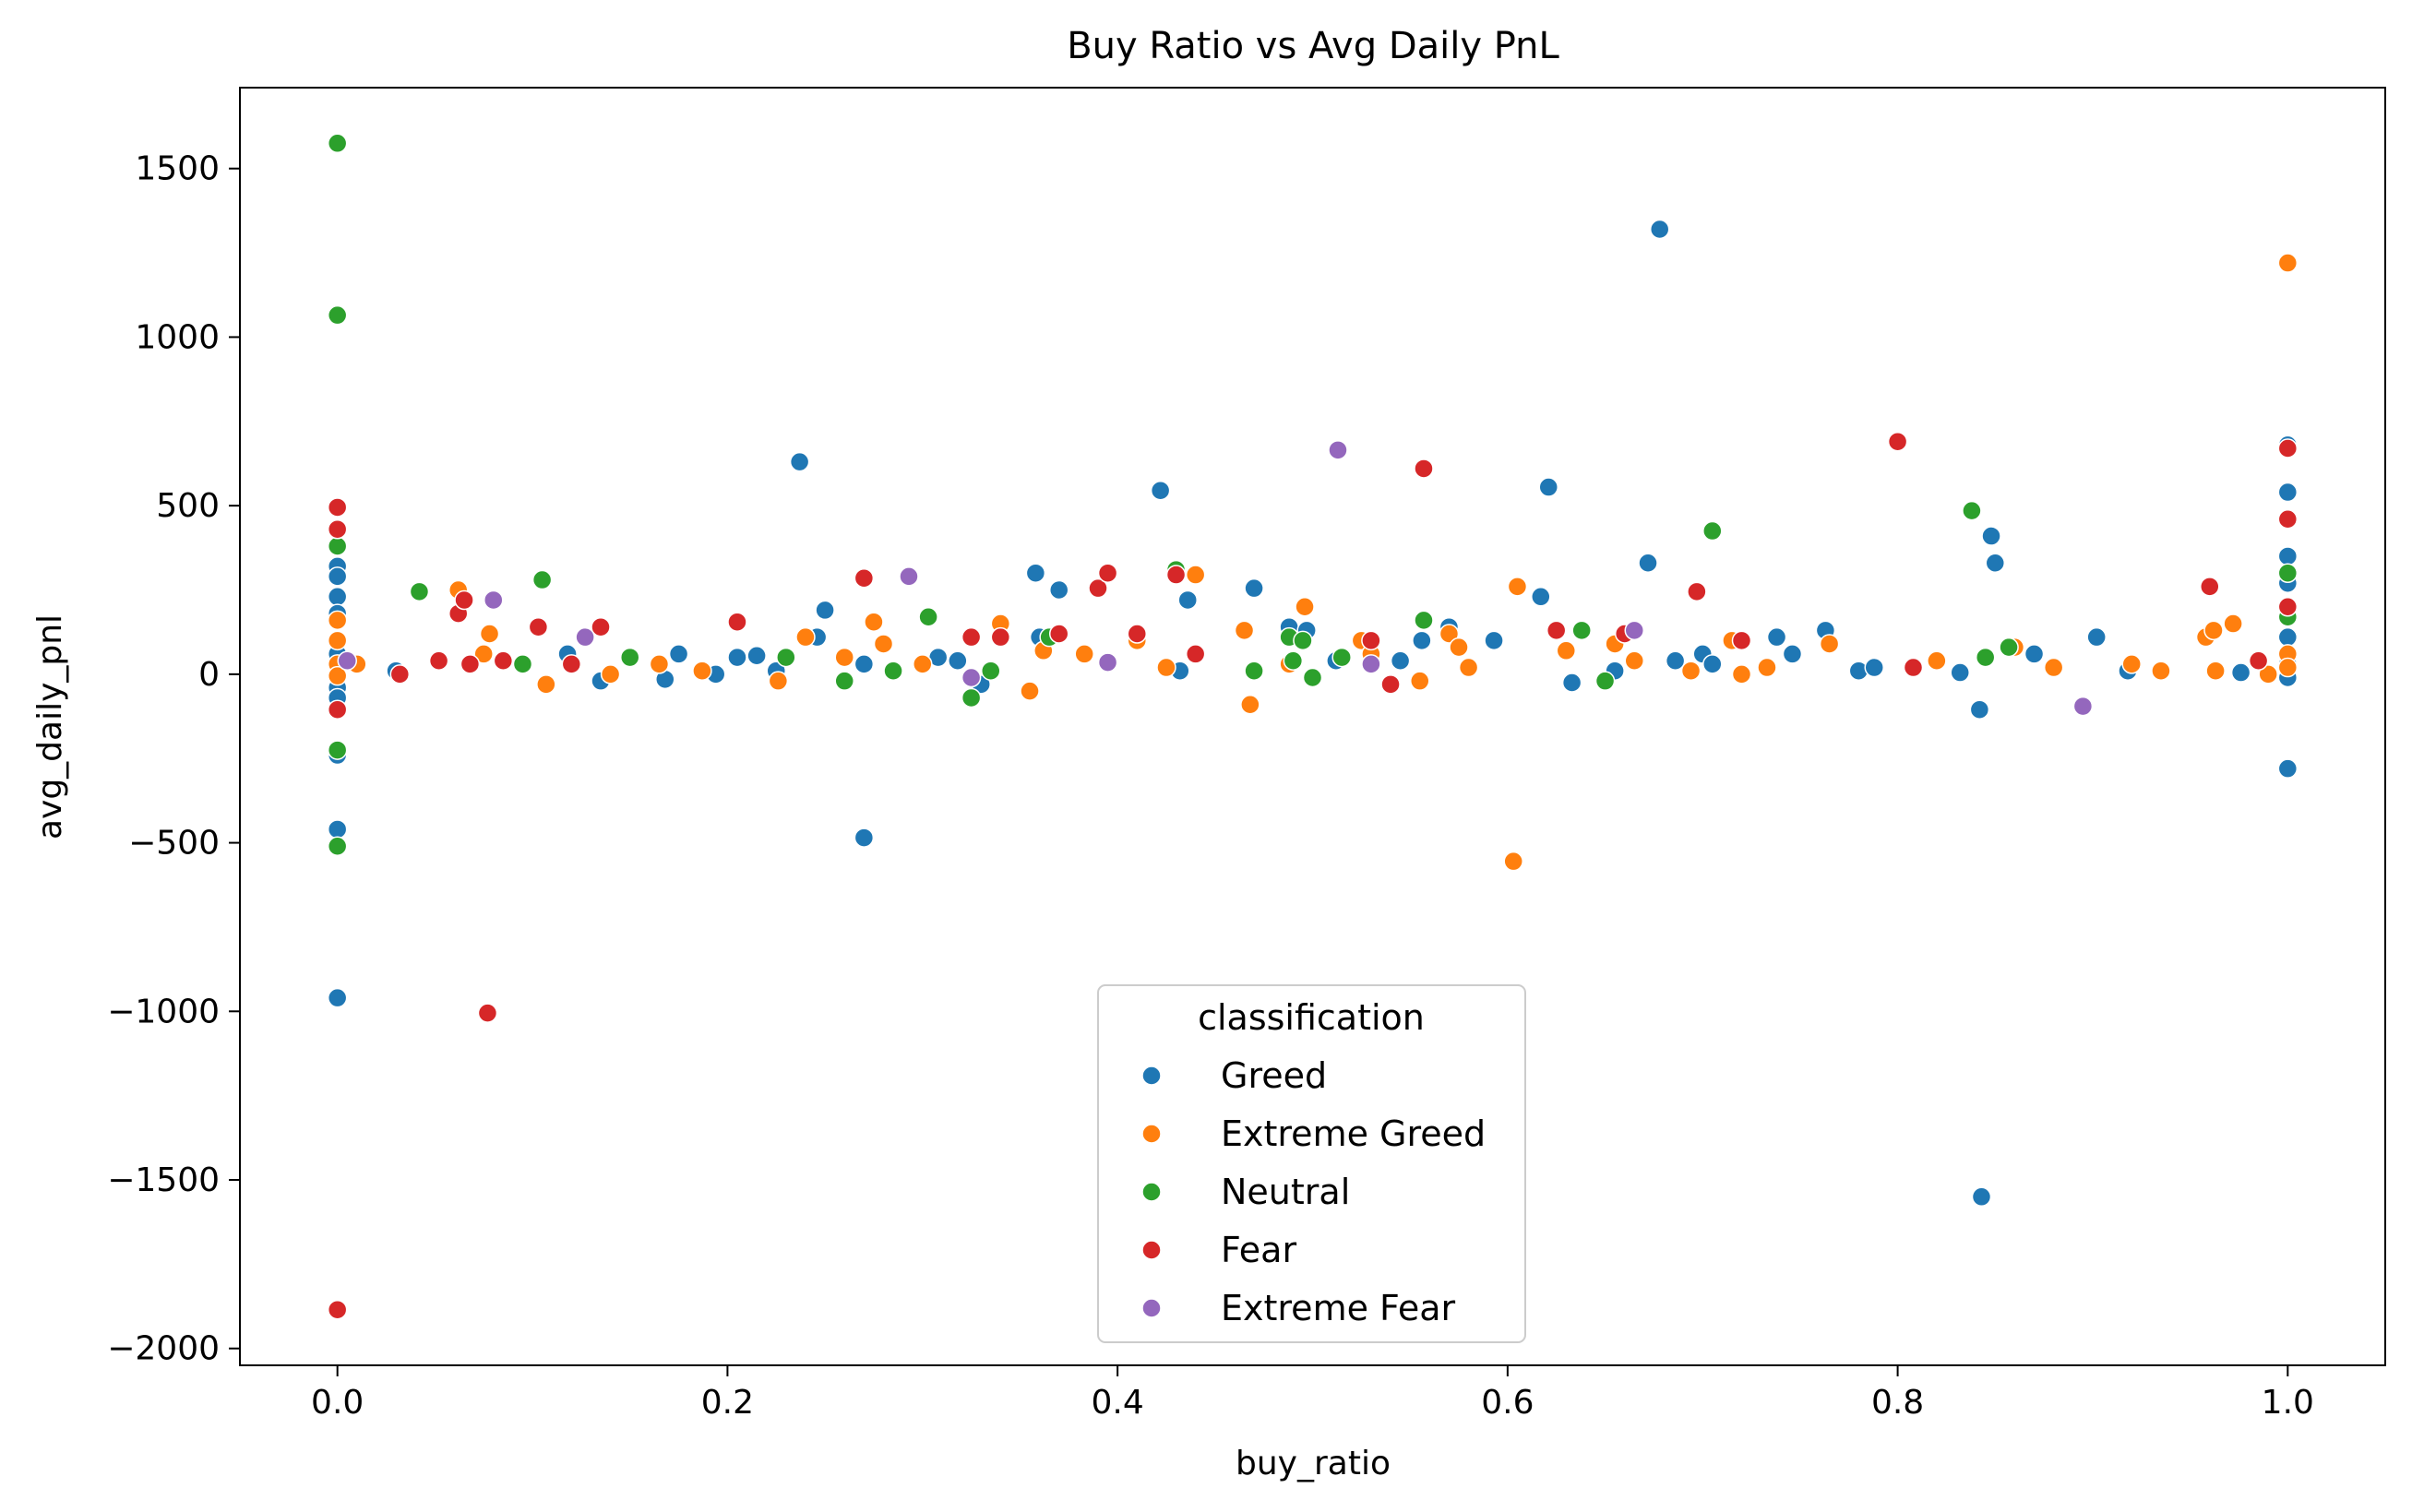 The image size is (2412, 1512). Describe the element at coordinates (163, 1349) in the screenshot. I see `y-tick-label: −2000` at that location.